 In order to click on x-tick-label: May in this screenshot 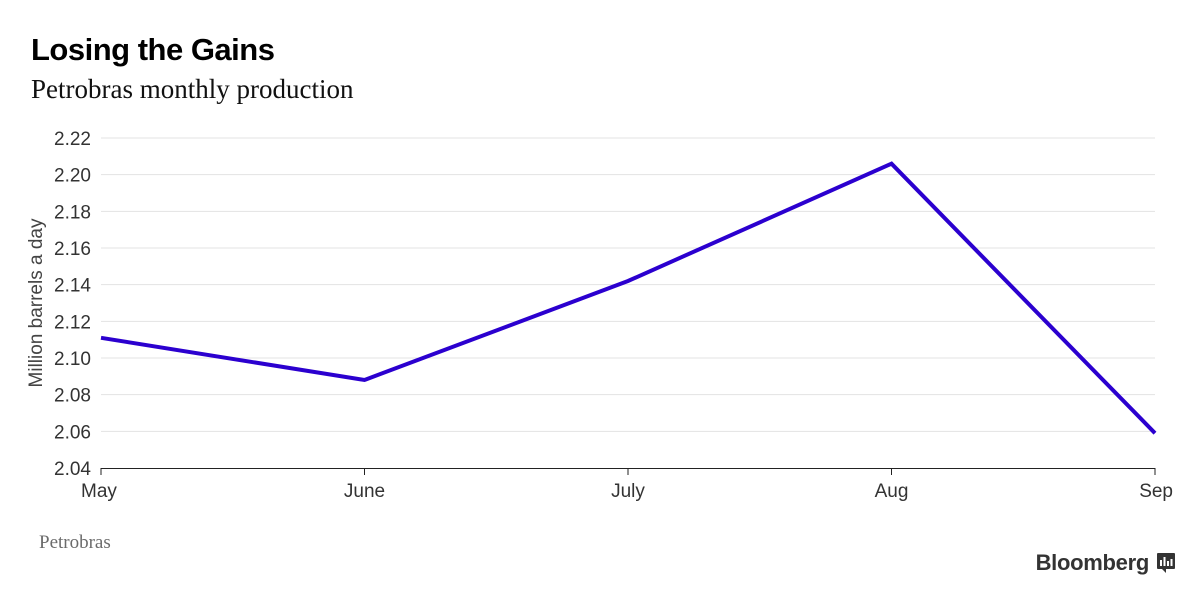, I will do `click(99, 491)`.